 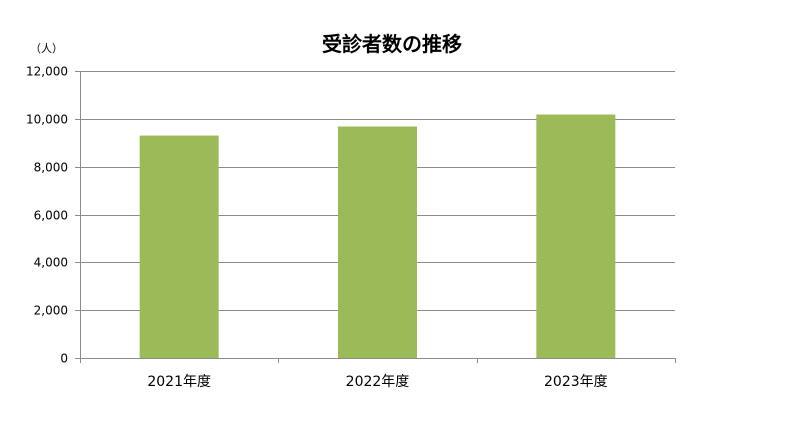 What do you see at coordinates (51, 168) in the screenshot?
I see `y-tick-label: 8,000` at bounding box center [51, 168].